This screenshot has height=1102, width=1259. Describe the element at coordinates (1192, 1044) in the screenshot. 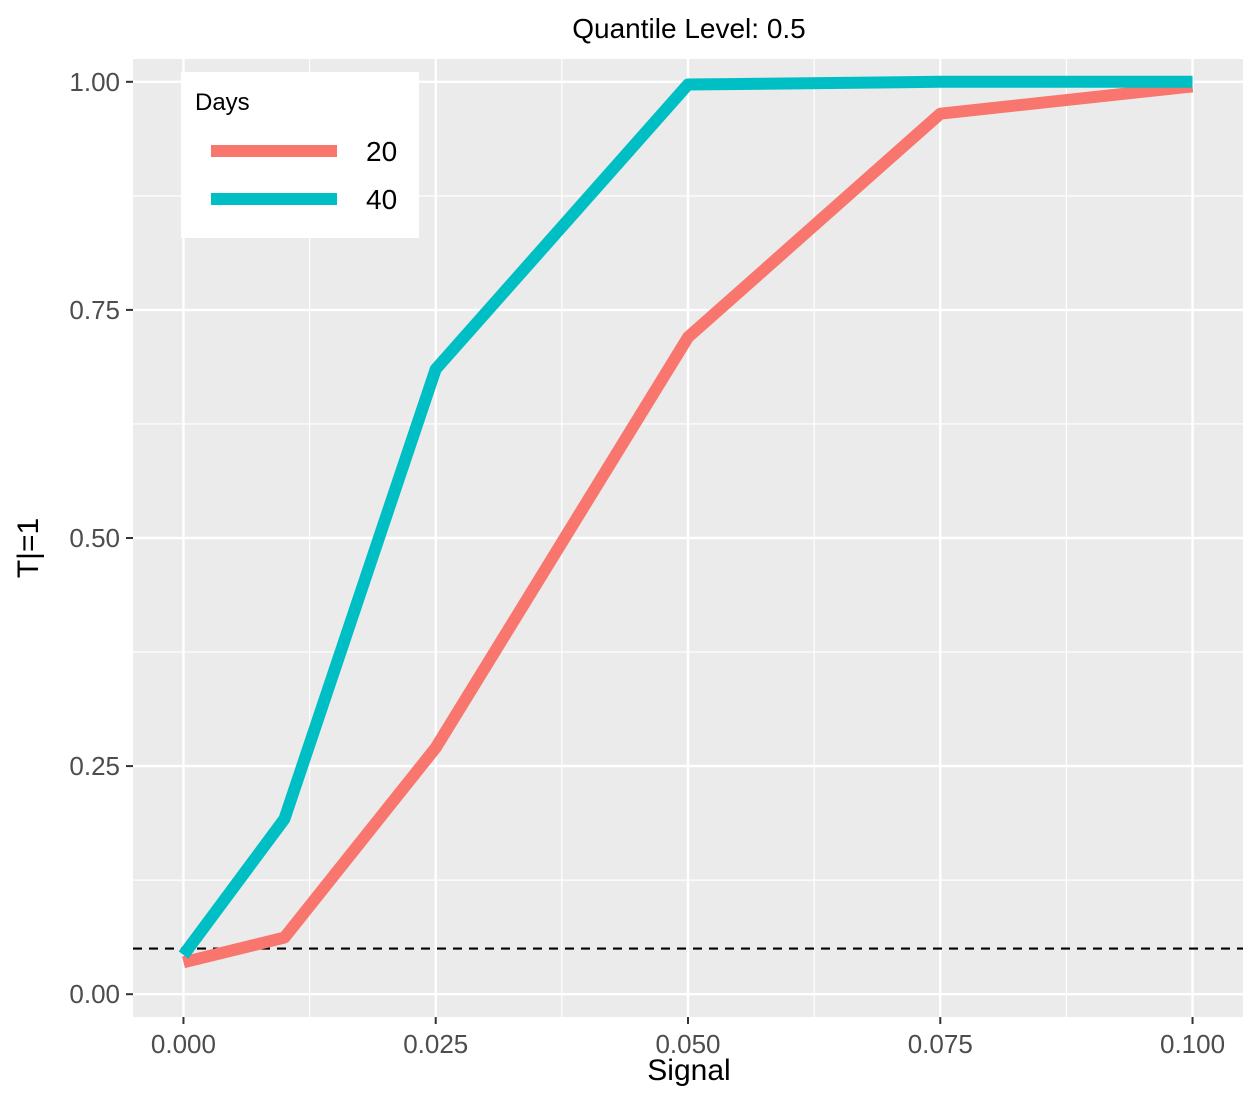

I see `x-tick-label: 0.100` at that location.